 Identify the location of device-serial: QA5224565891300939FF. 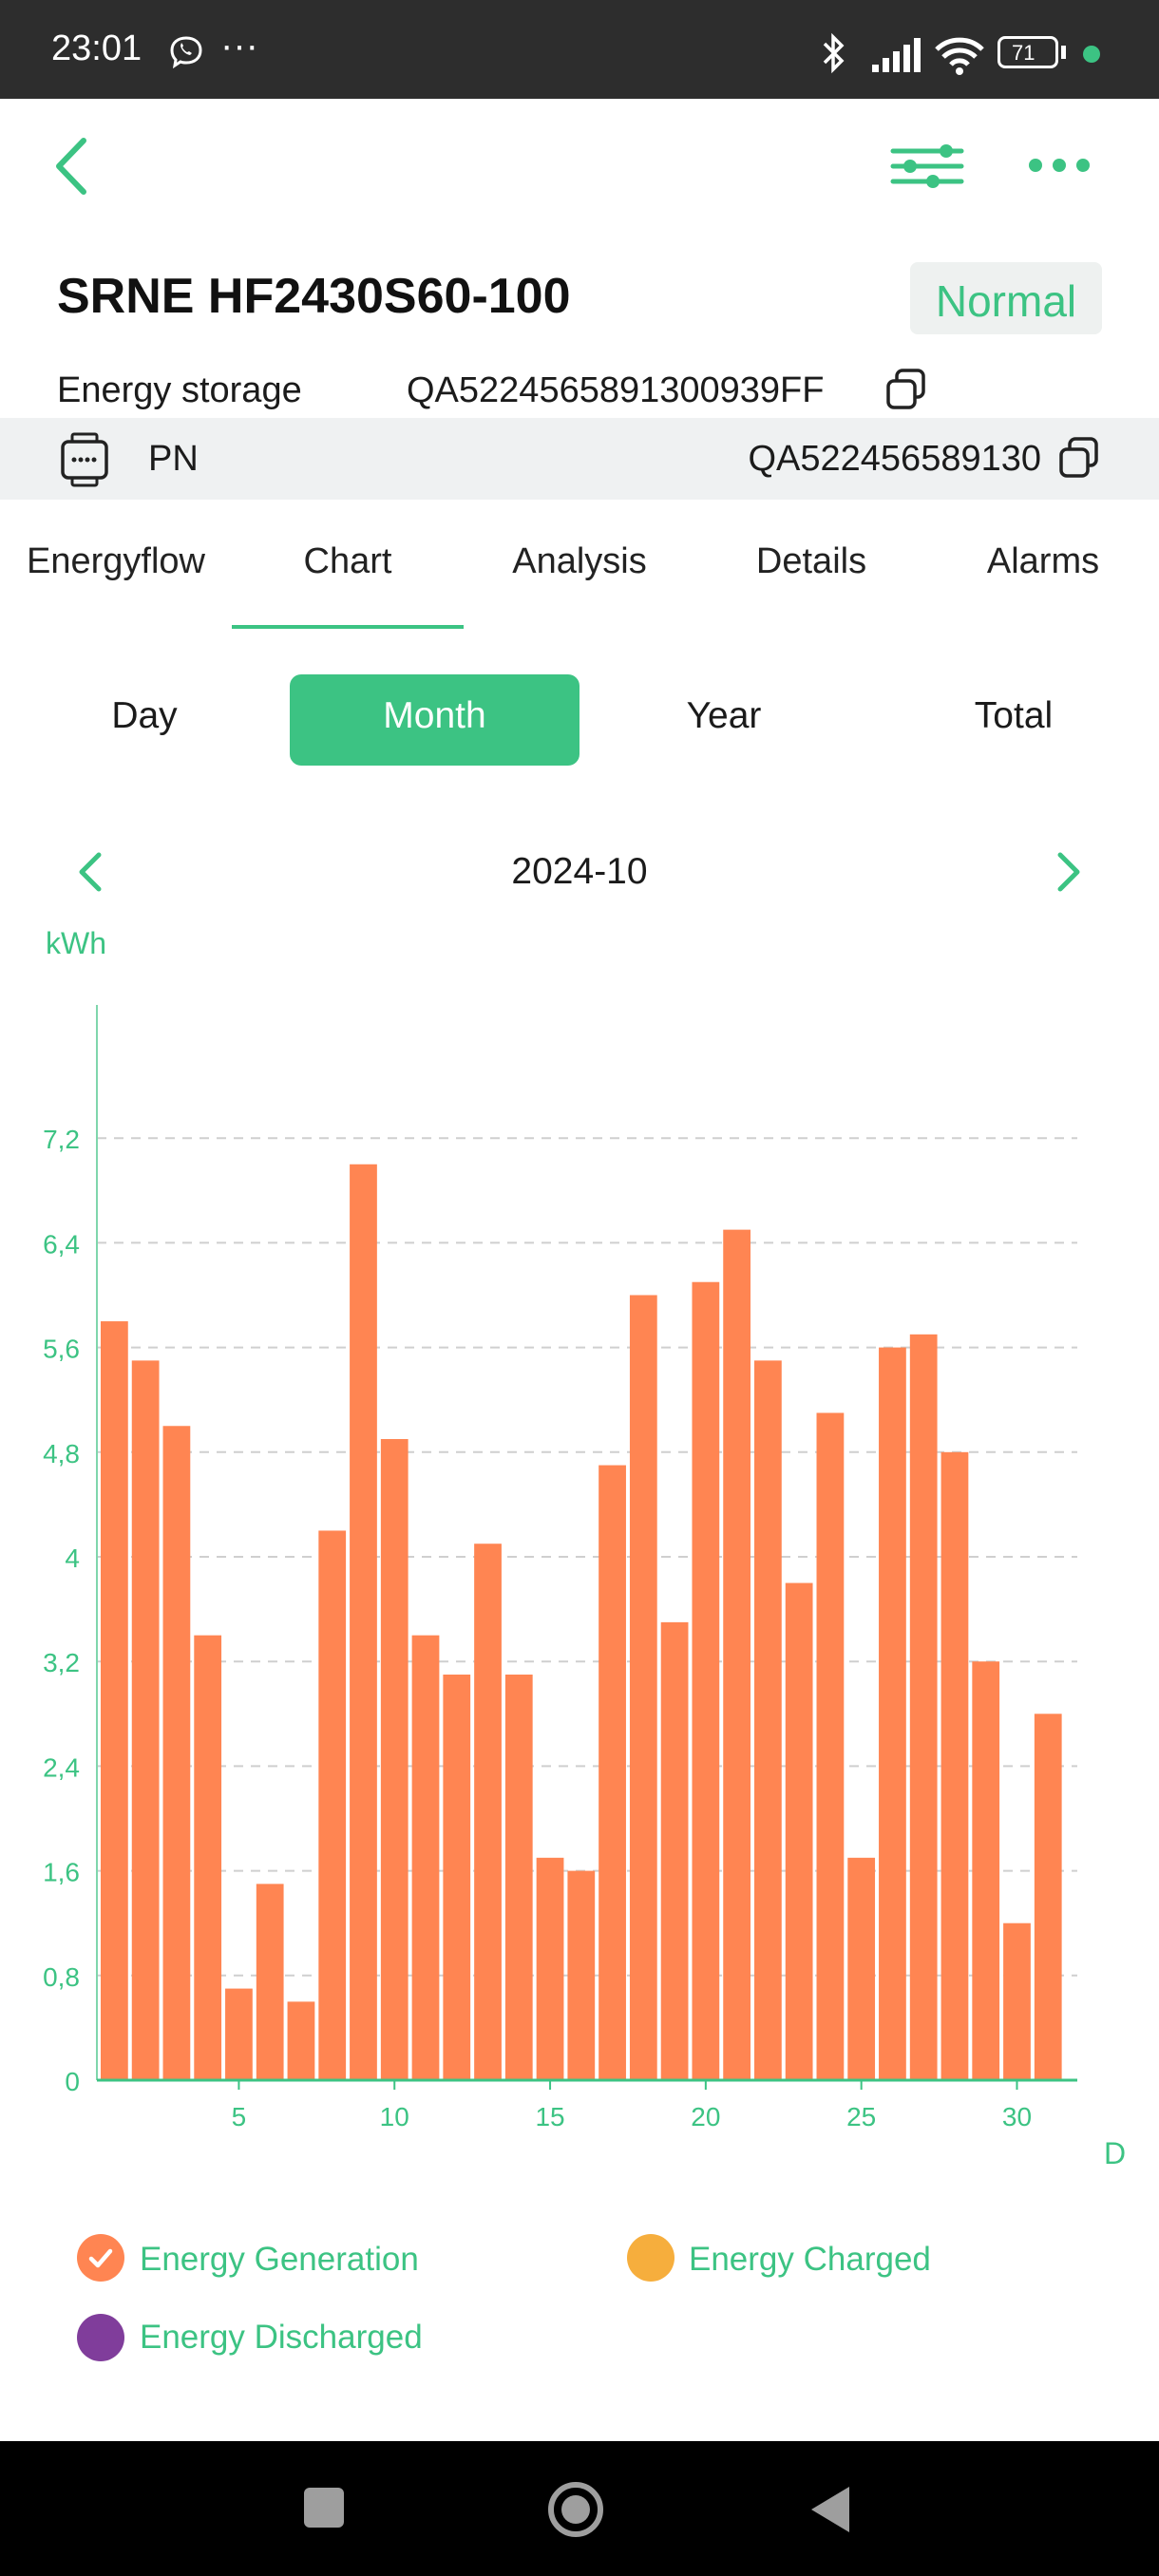
(616, 390).